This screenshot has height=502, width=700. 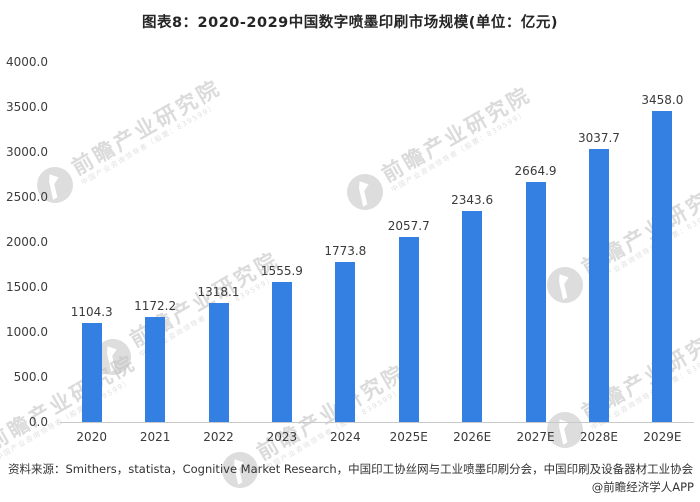 What do you see at coordinates (642, 487) in the screenshot?
I see `credit-note: @前瞻经济学人APP` at bounding box center [642, 487].